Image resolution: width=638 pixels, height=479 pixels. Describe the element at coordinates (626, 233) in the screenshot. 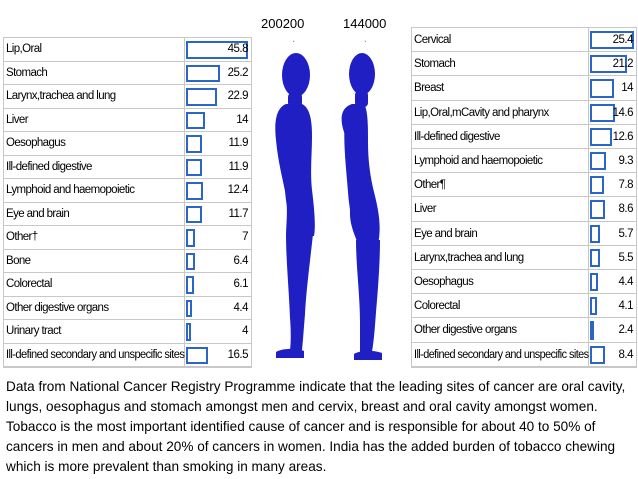

I see `row-value: 5.7` at that location.